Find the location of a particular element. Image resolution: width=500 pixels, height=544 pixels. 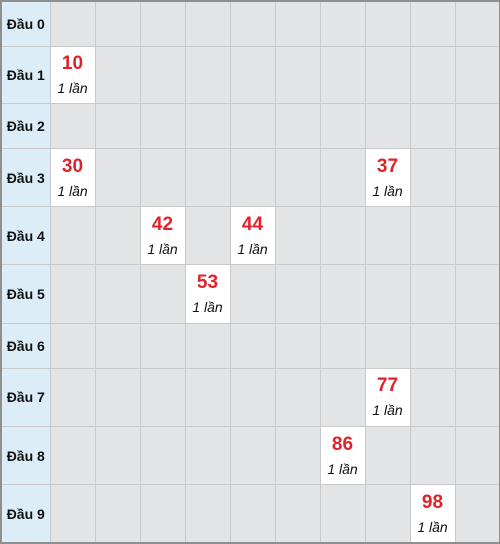

row-head-label: Đầu 6 is located at coordinates (25, 345).